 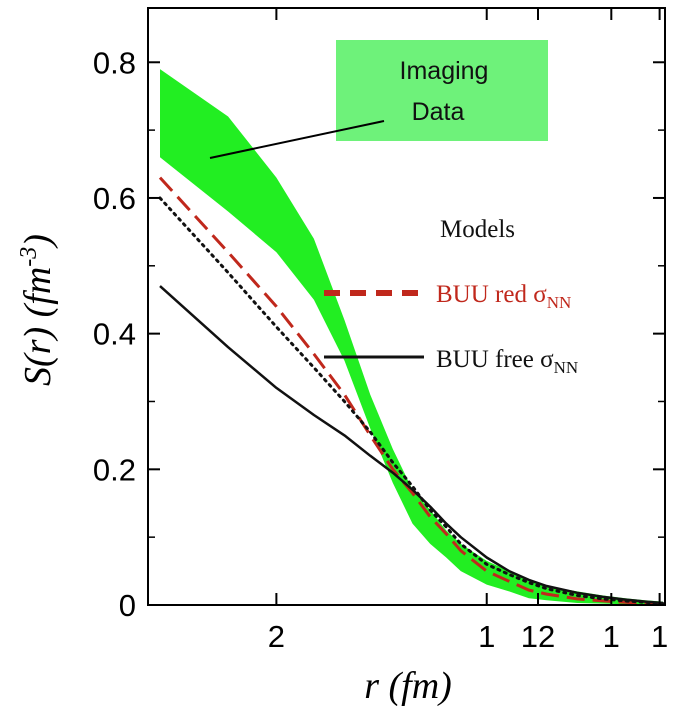 I want to click on x-axis-title: r (fm), so click(x=408, y=686).